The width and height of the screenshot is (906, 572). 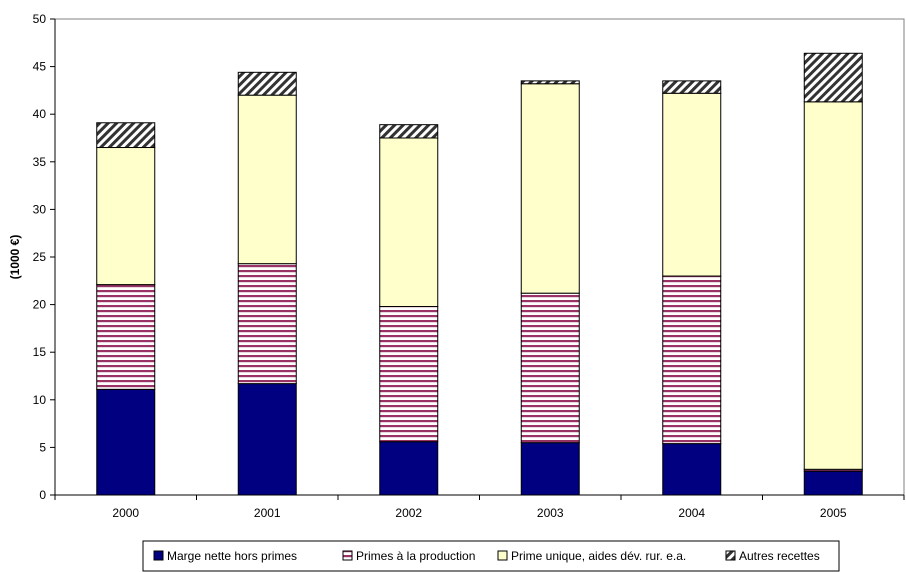 What do you see at coordinates (40, 257) in the screenshot?
I see `y-tick-label: 25` at bounding box center [40, 257].